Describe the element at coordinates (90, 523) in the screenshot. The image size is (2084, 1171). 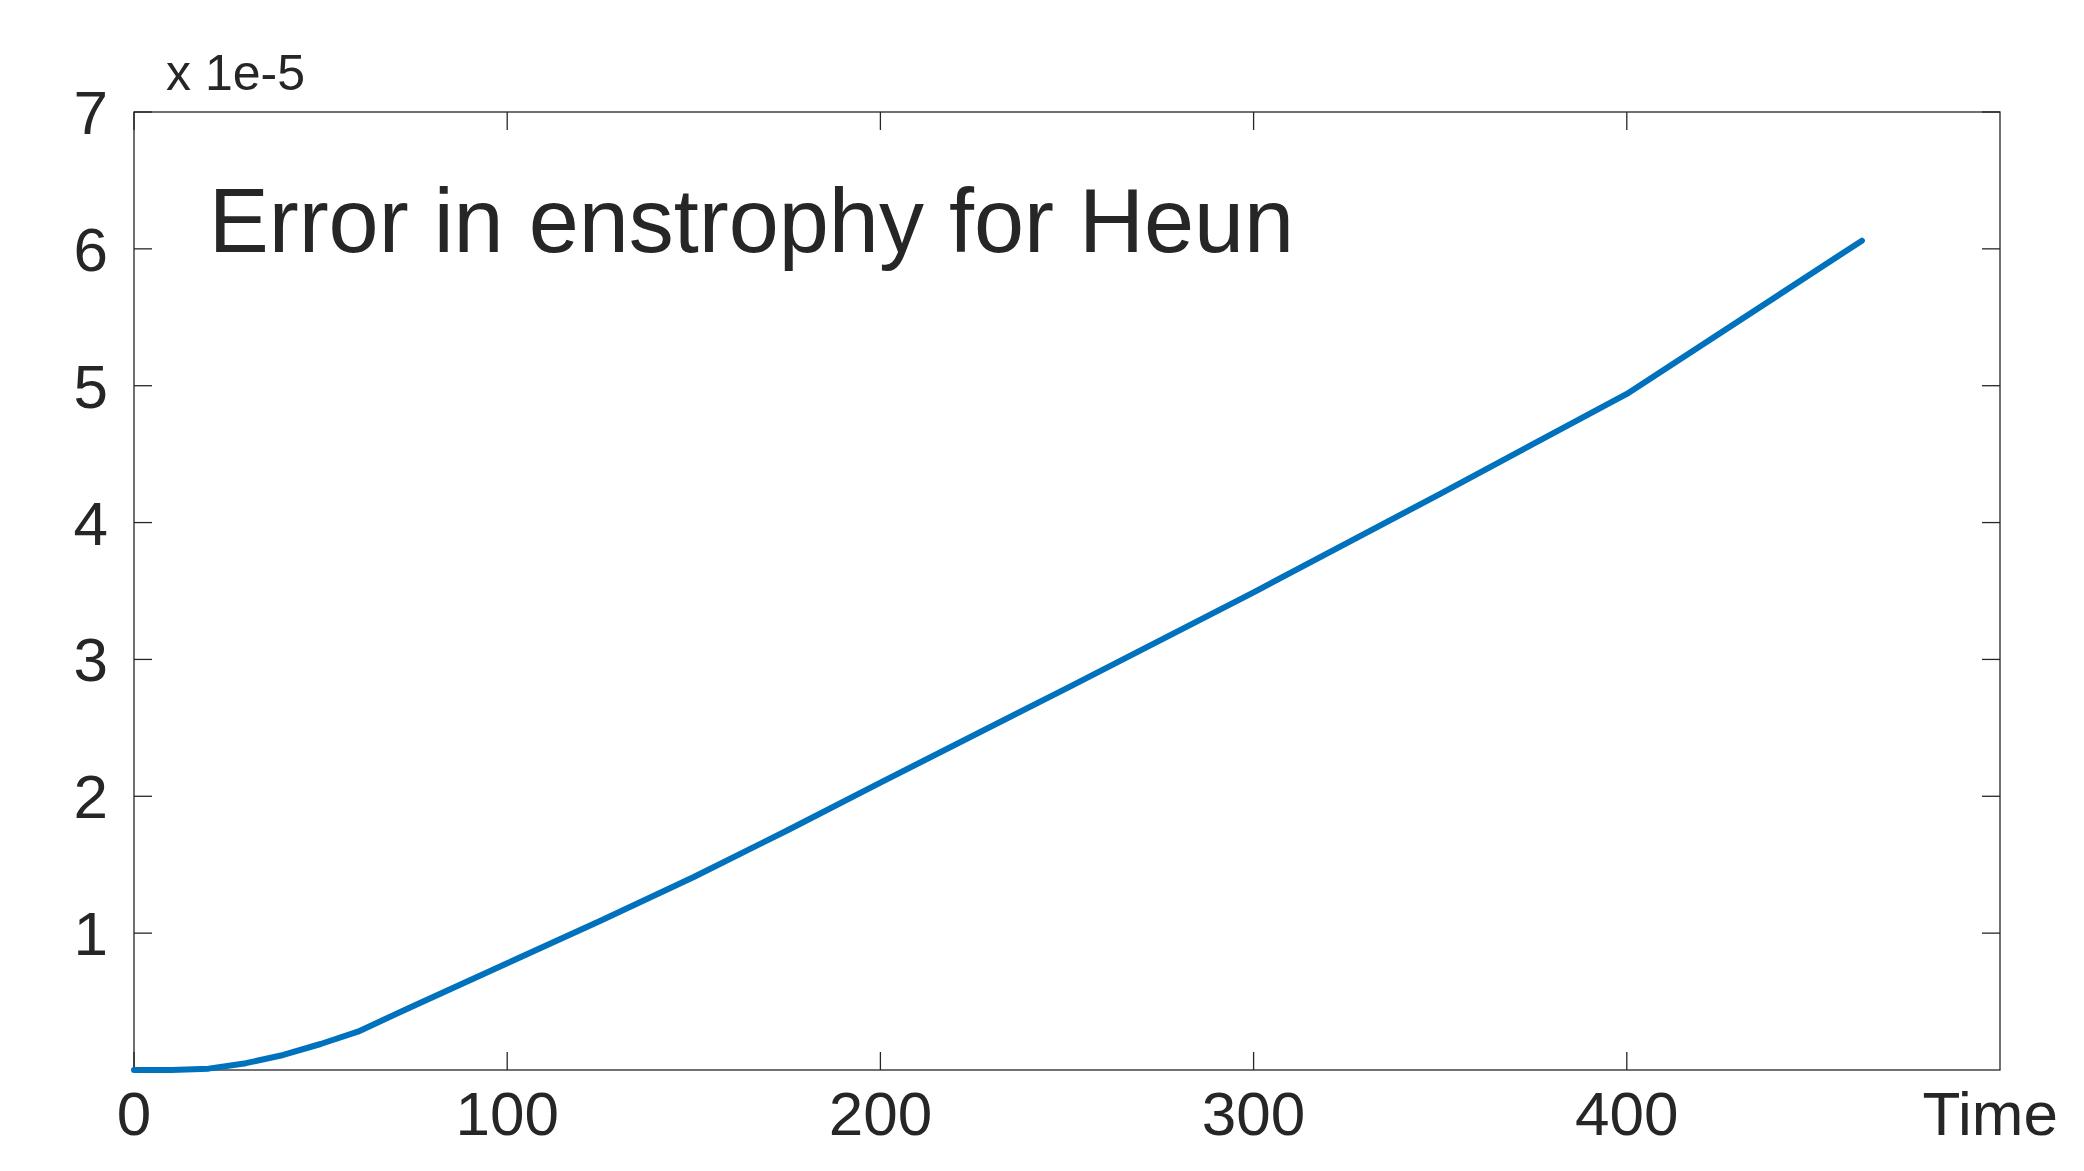
I see `y-tick-label: 4` at that location.